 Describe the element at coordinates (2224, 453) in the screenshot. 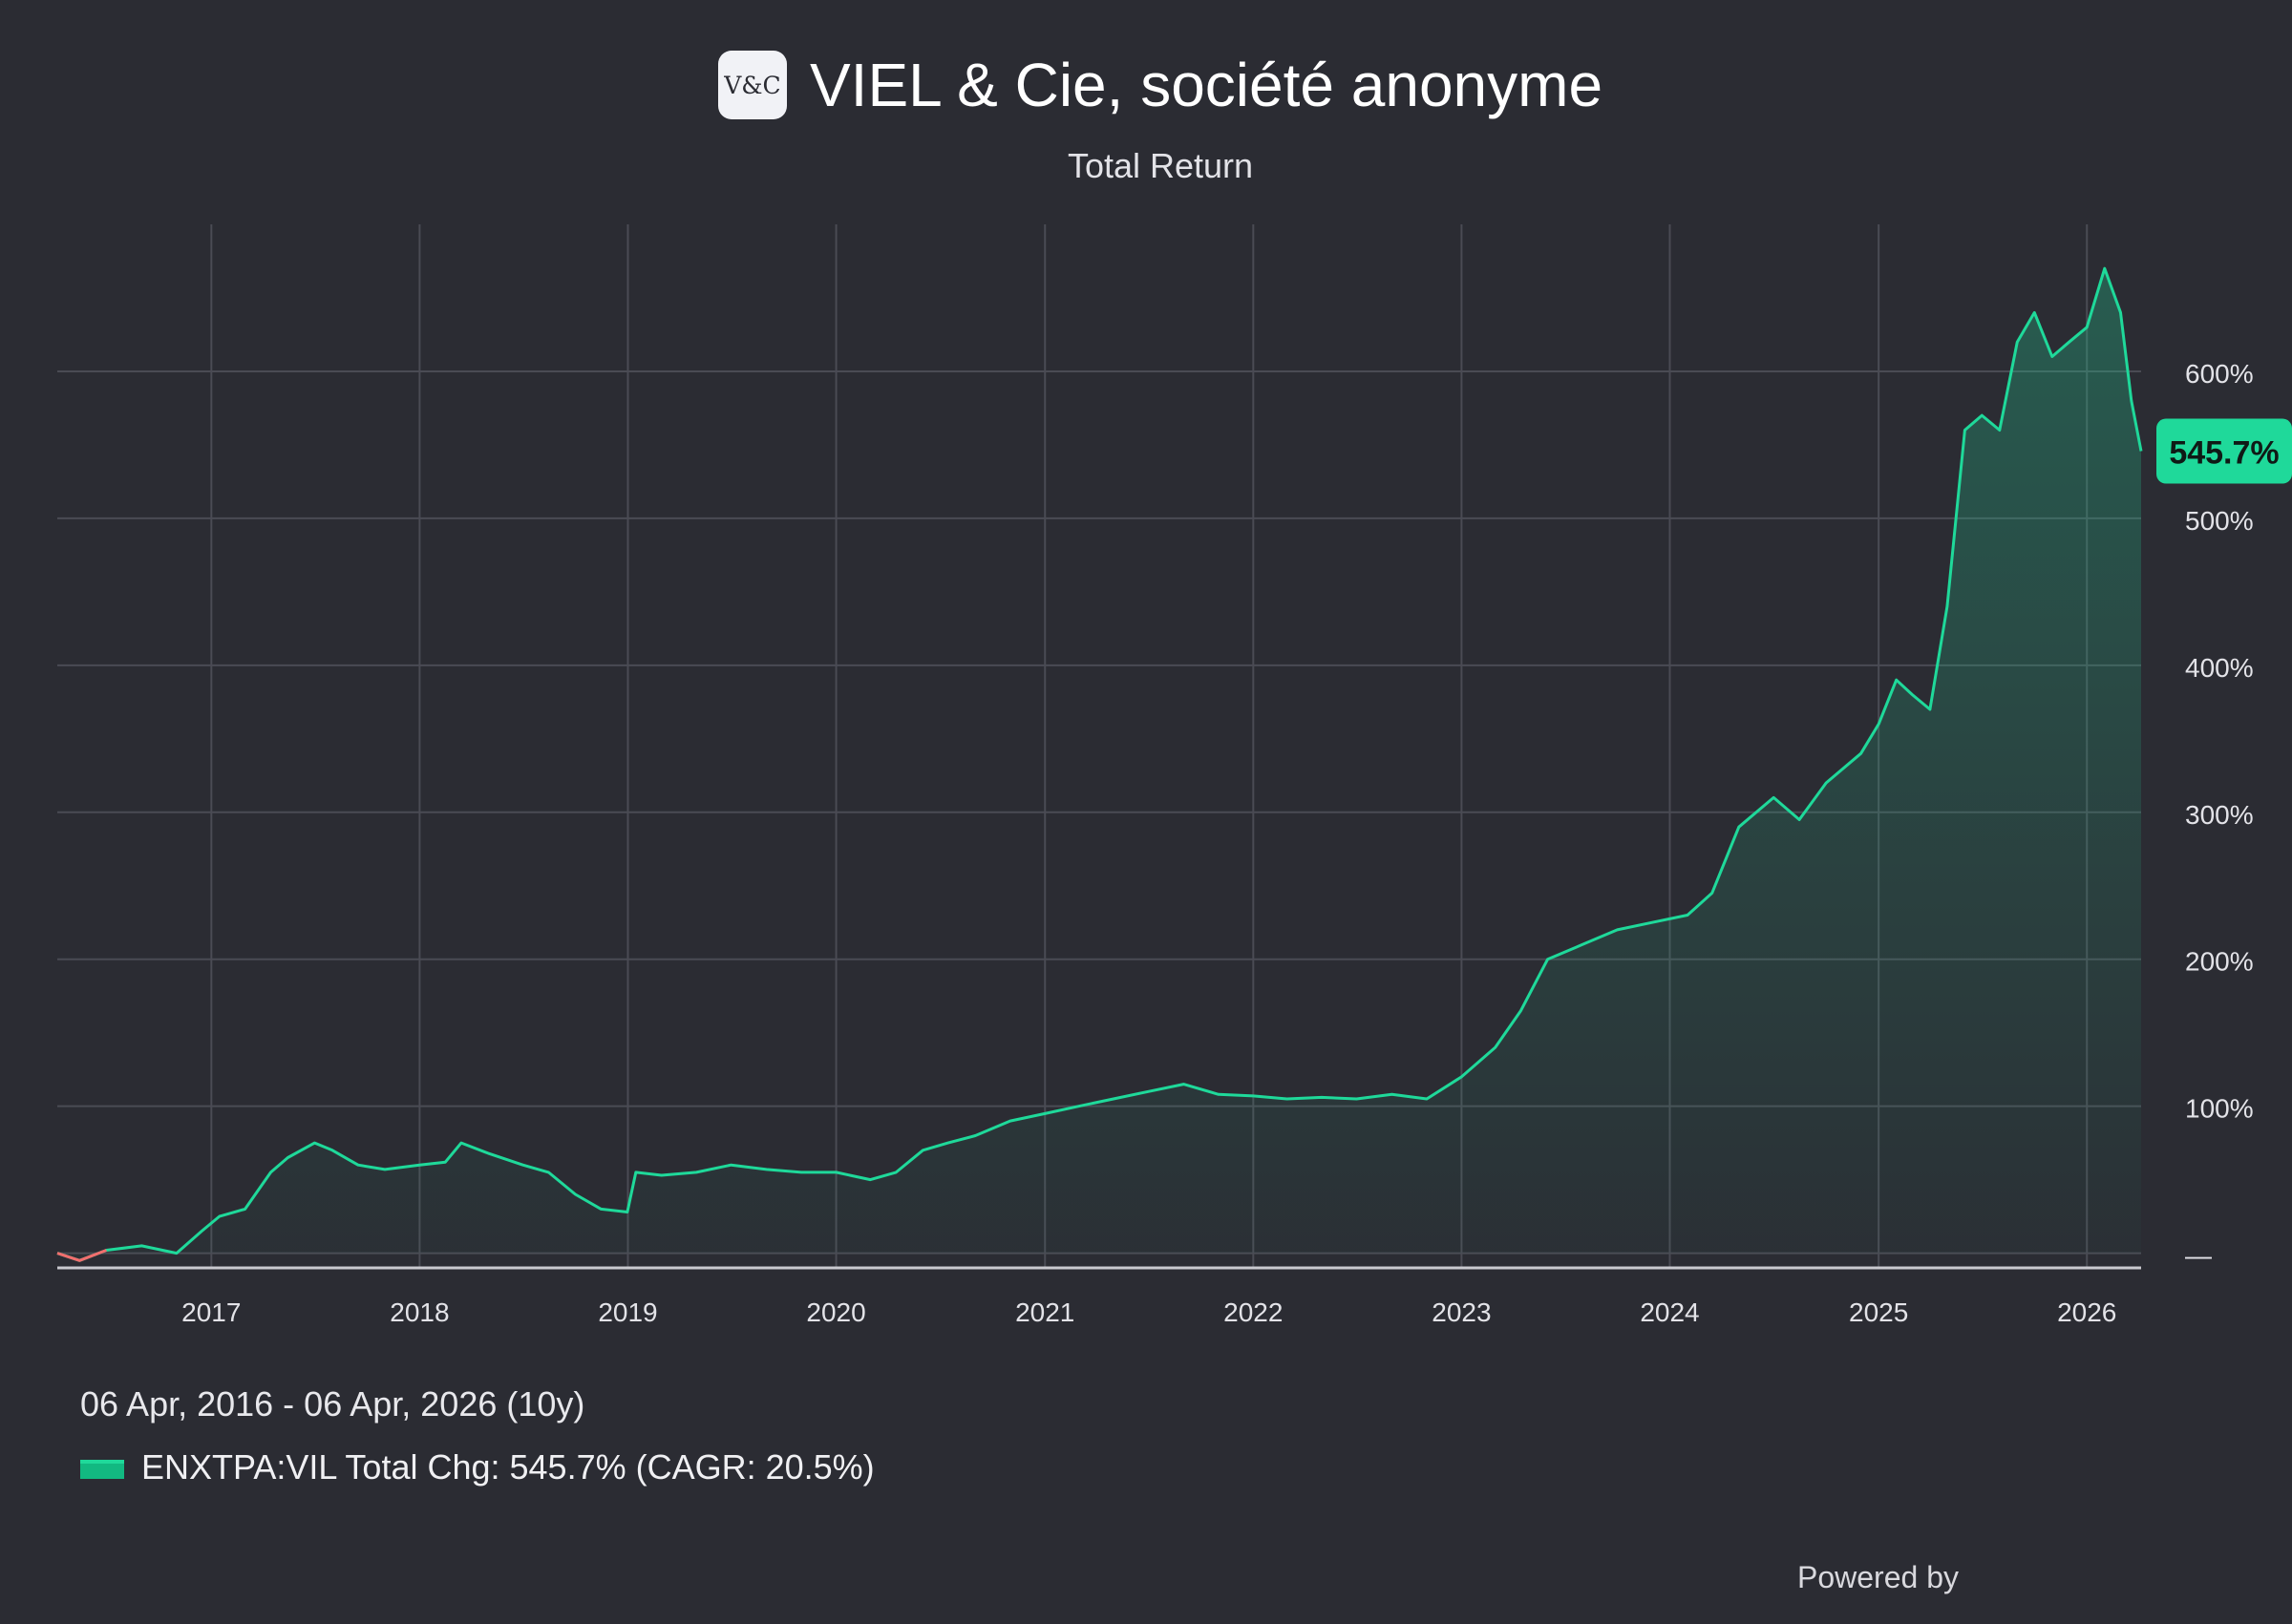

I see `last-value-label: 545.7%` at that location.